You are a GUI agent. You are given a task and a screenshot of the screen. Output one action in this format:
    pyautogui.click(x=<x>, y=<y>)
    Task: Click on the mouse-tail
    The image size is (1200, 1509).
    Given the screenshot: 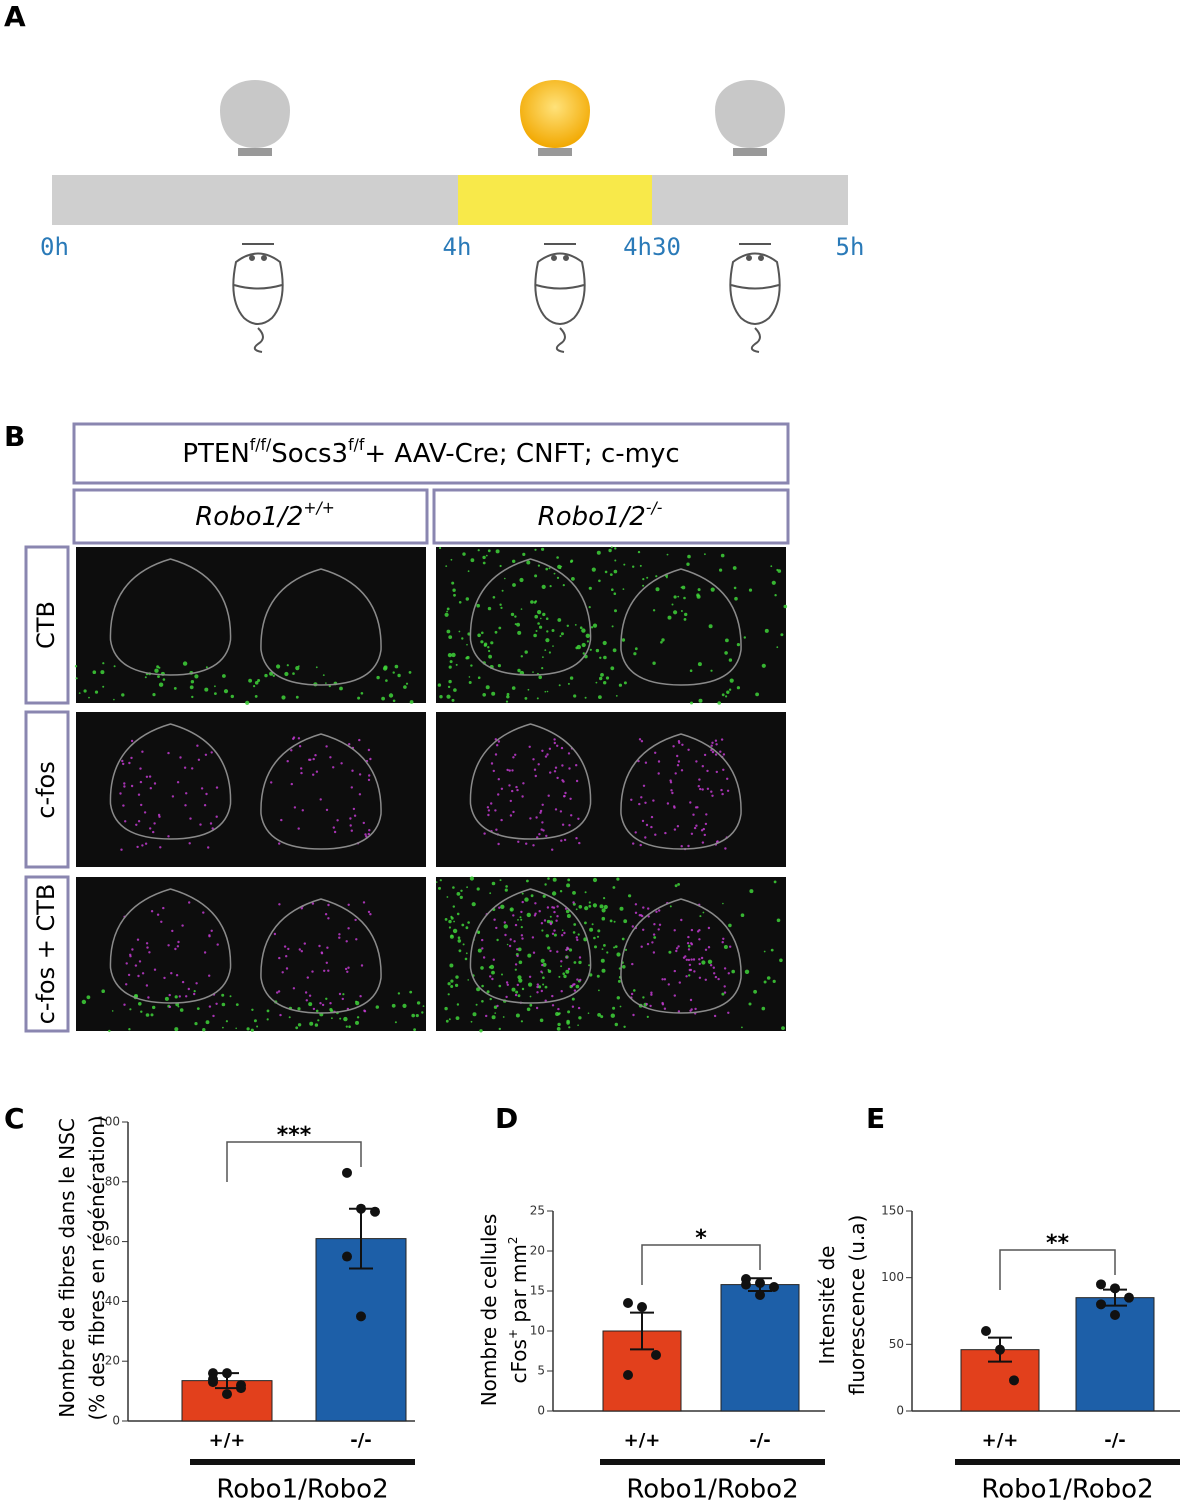 What is the action you would take?
    pyautogui.click(x=258, y=340)
    